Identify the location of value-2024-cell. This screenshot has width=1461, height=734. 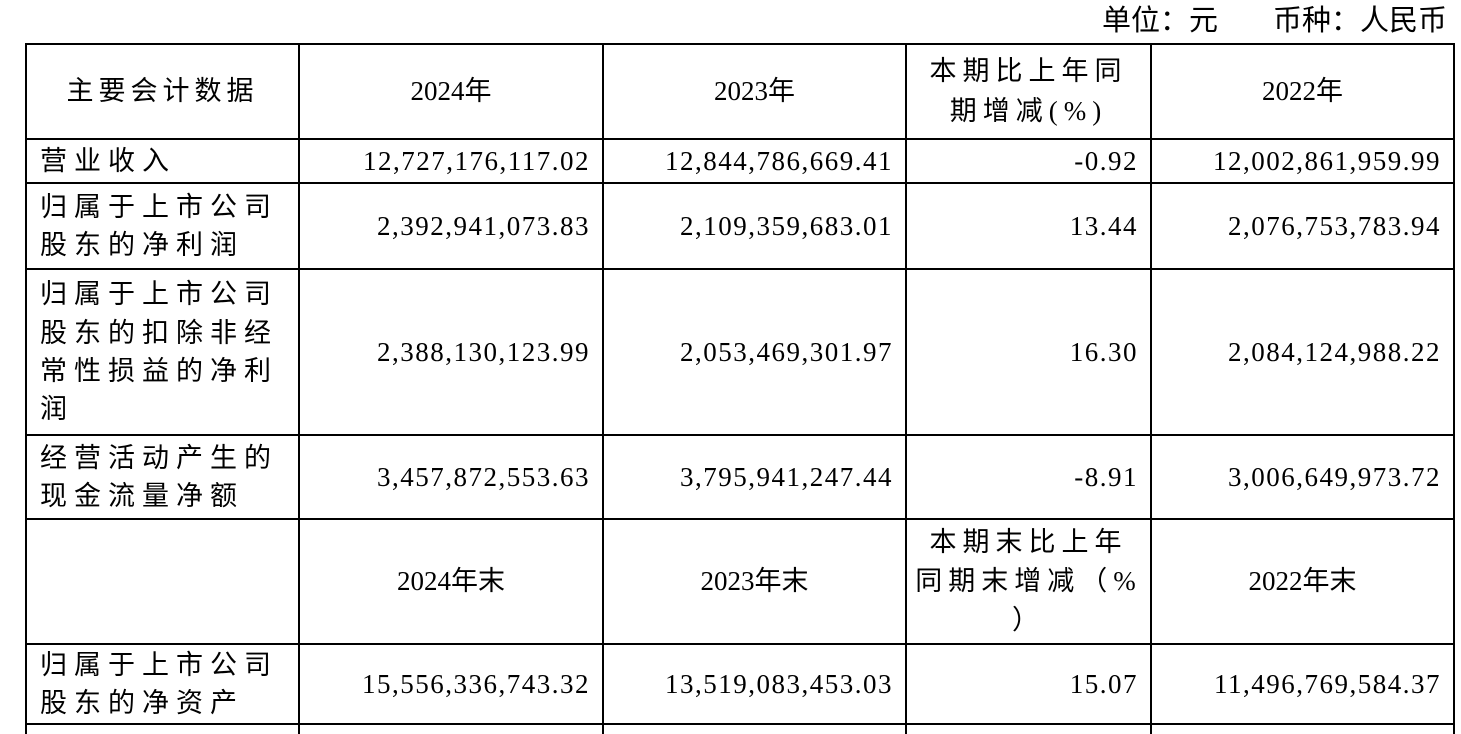
(451, 728).